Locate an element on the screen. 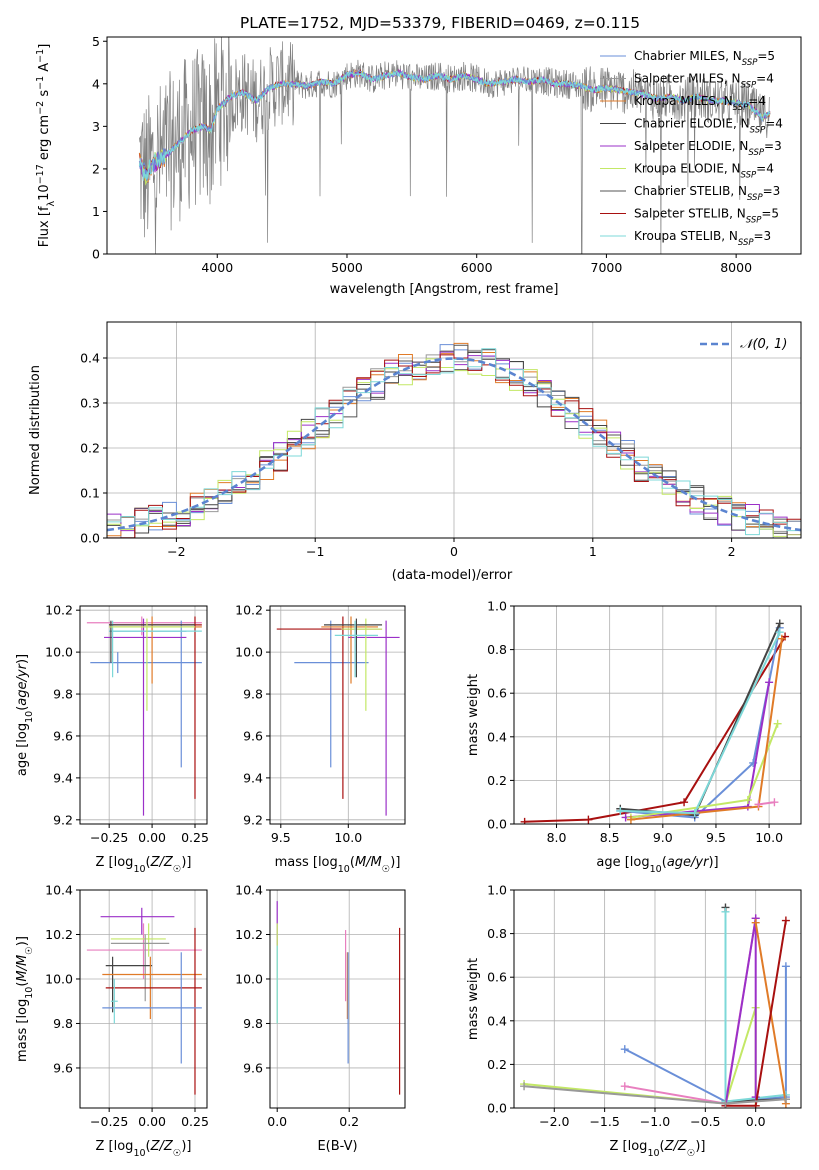  x-tick-label: −0.25 is located at coordinates (109, 837).